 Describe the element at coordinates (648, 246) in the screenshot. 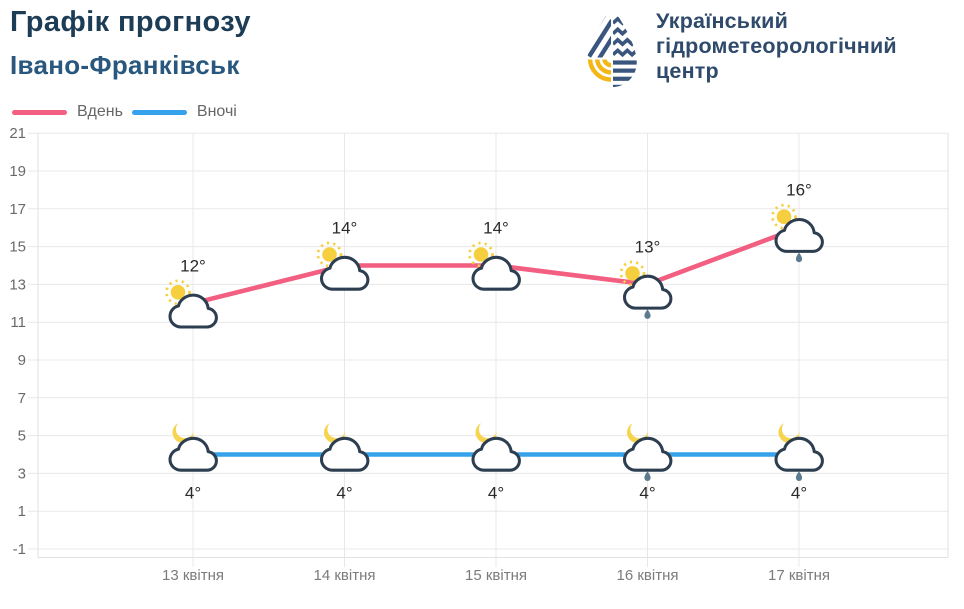

I see `point-label: 13°` at that location.